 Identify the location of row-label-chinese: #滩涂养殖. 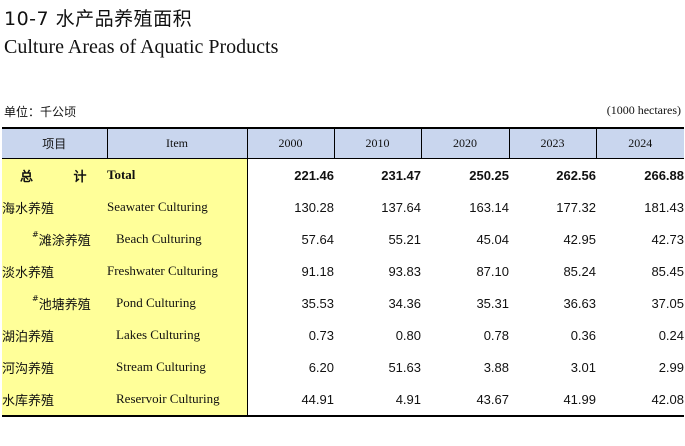
(54, 239).